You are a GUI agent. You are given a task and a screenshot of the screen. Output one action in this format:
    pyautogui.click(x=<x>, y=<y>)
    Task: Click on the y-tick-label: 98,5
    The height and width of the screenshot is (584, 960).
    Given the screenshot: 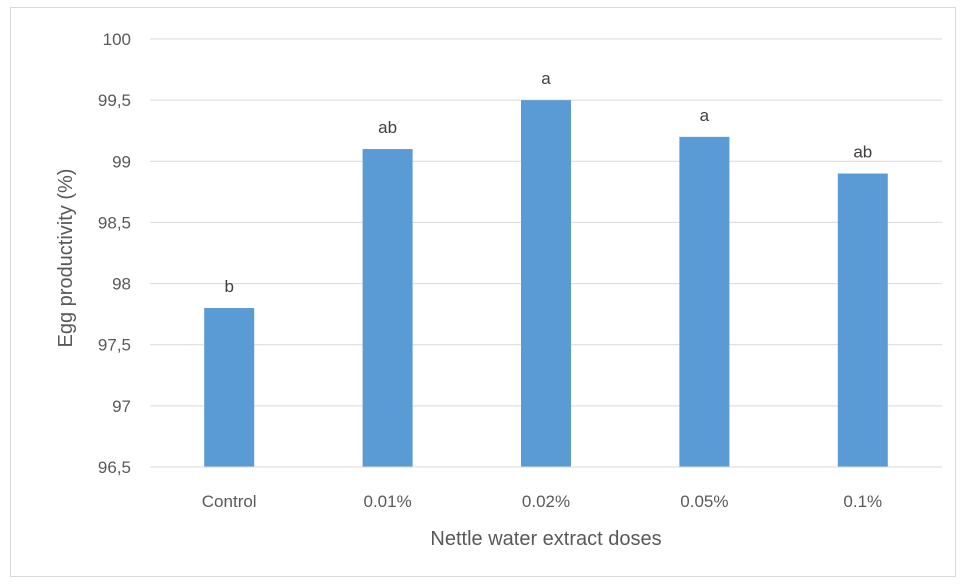 What is the action you would take?
    pyautogui.click(x=114, y=222)
    